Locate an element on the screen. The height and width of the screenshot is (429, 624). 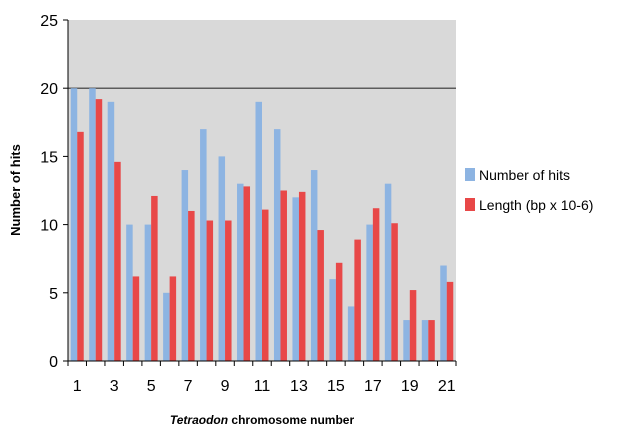
x-tick-label: 7 is located at coordinates (188, 386).